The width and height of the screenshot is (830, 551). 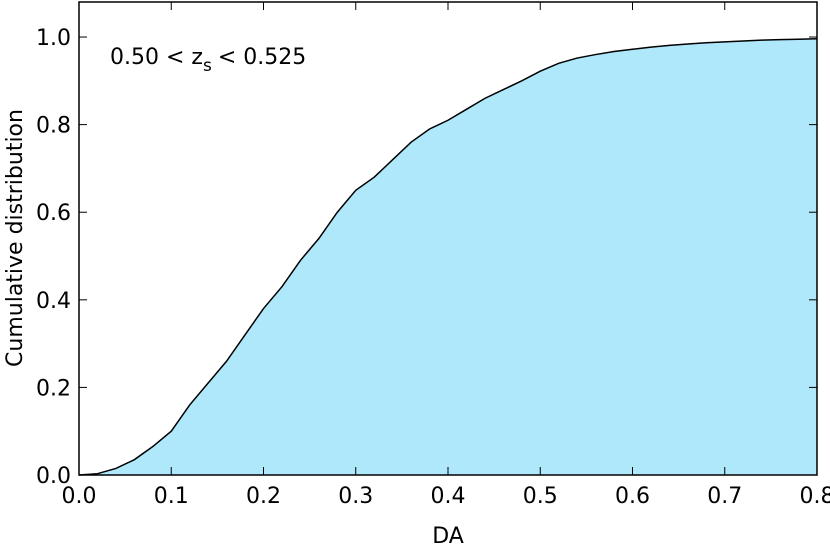 What do you see at coordinates (15, 238) in the screenshot?
I see `y-axis-label: Cumulative distribution` at bounding box center [15, 238].